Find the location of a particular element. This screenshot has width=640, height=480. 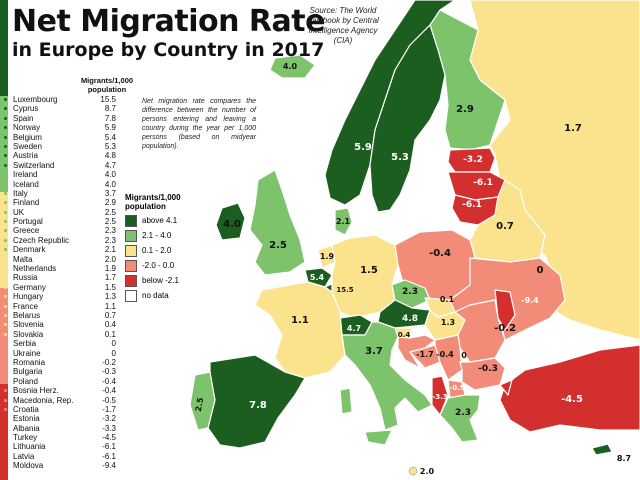

label-finland: 2.9 is located at coordinates (465, 109).